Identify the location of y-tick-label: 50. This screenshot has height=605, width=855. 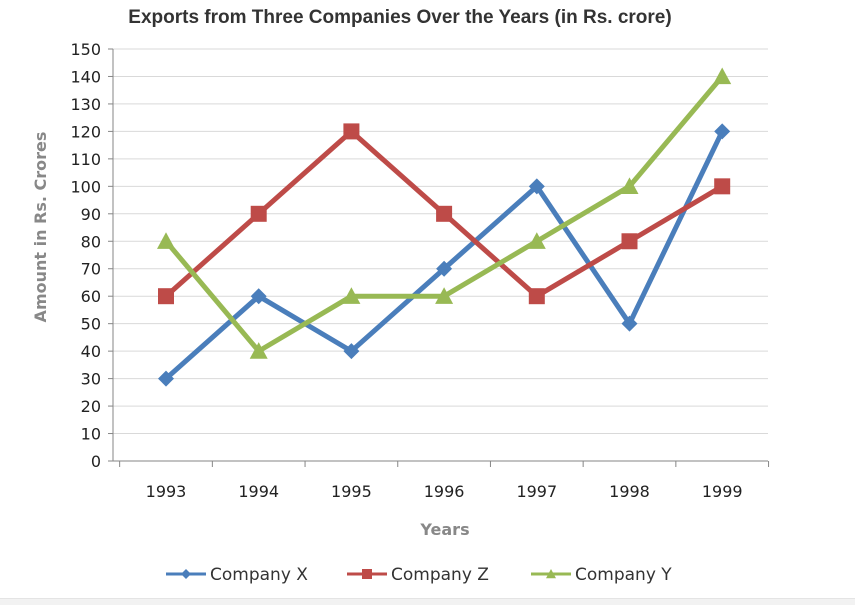
(91, 324).